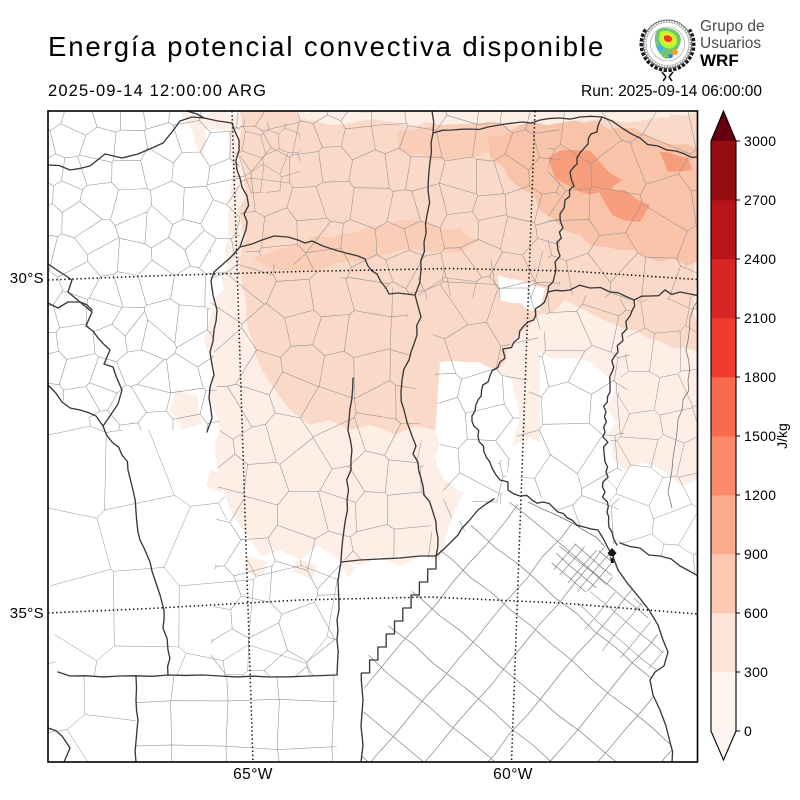 This screenshot has height=800, width=800. I want to click on svg-text: 300, so click(756, 672).